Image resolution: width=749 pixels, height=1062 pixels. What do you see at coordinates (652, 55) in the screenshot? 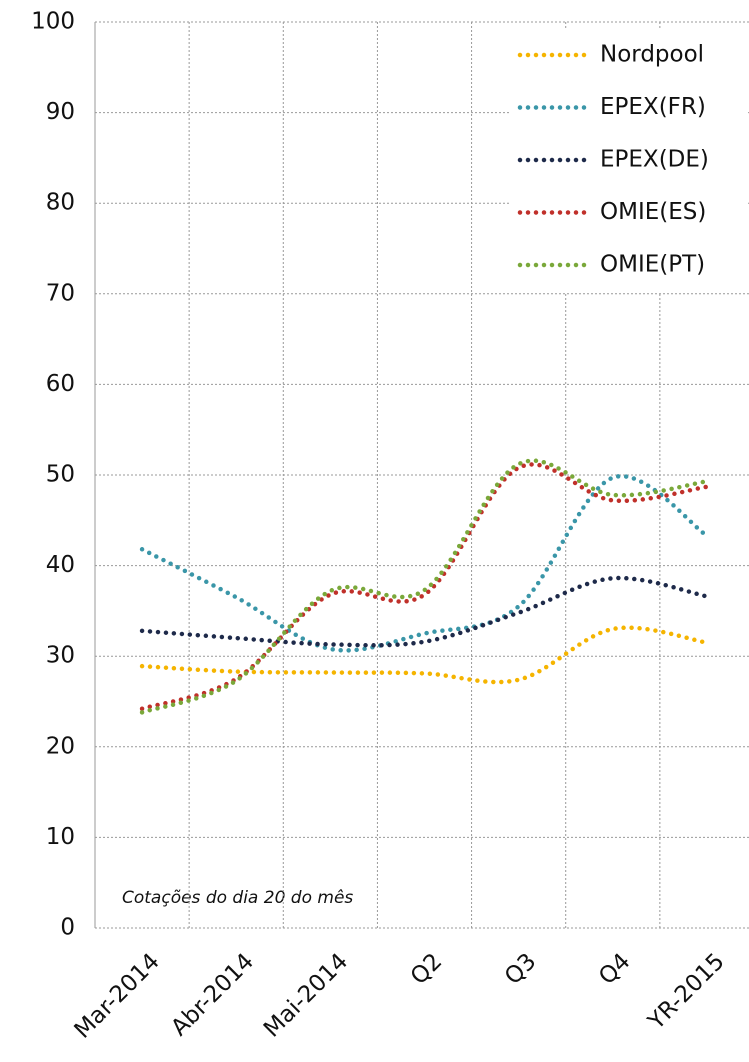
I see `legend-label: Nordpool` at bounding box center [652, 55].